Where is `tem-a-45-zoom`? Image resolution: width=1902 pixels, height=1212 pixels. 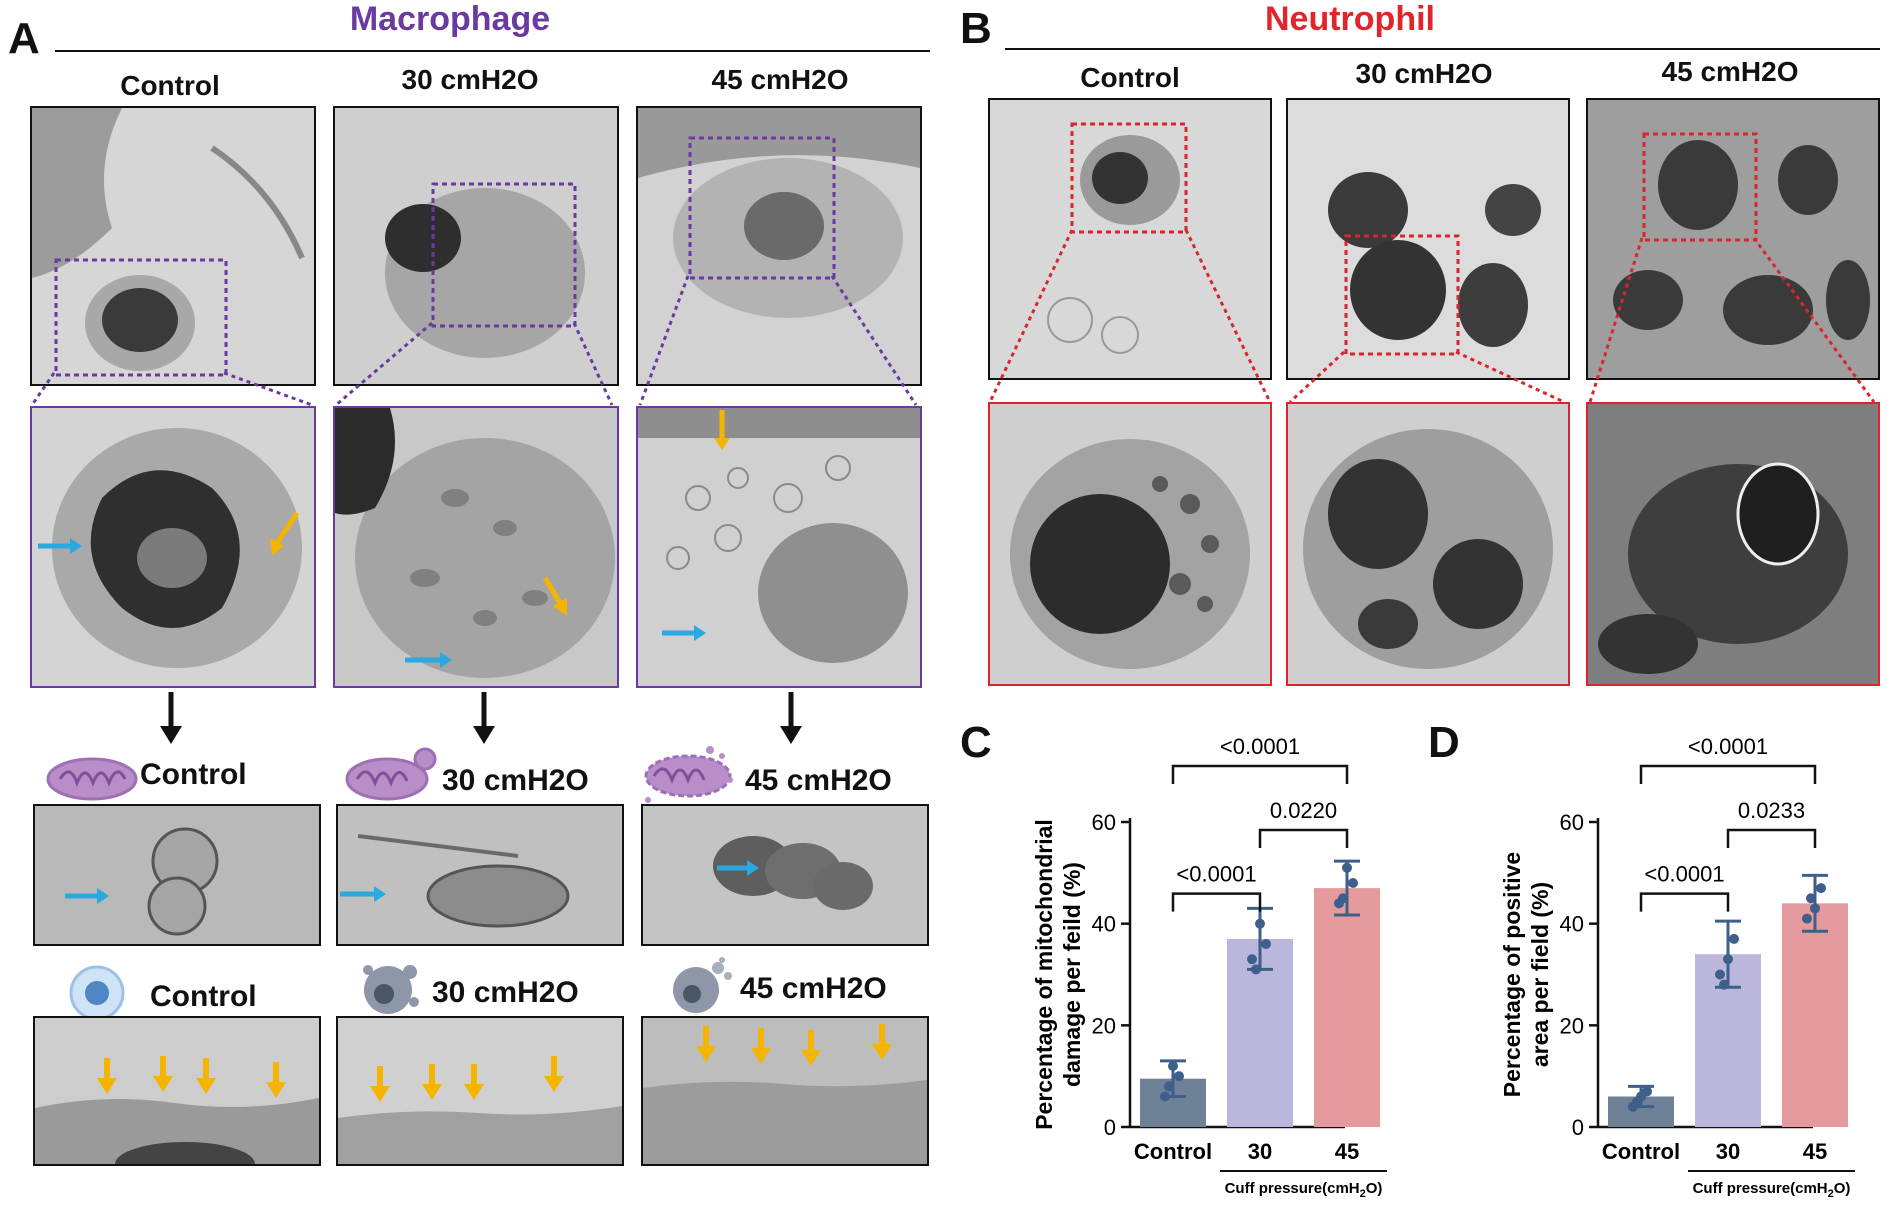 tem-a-45-zoom is located at coordinates (779, 547).